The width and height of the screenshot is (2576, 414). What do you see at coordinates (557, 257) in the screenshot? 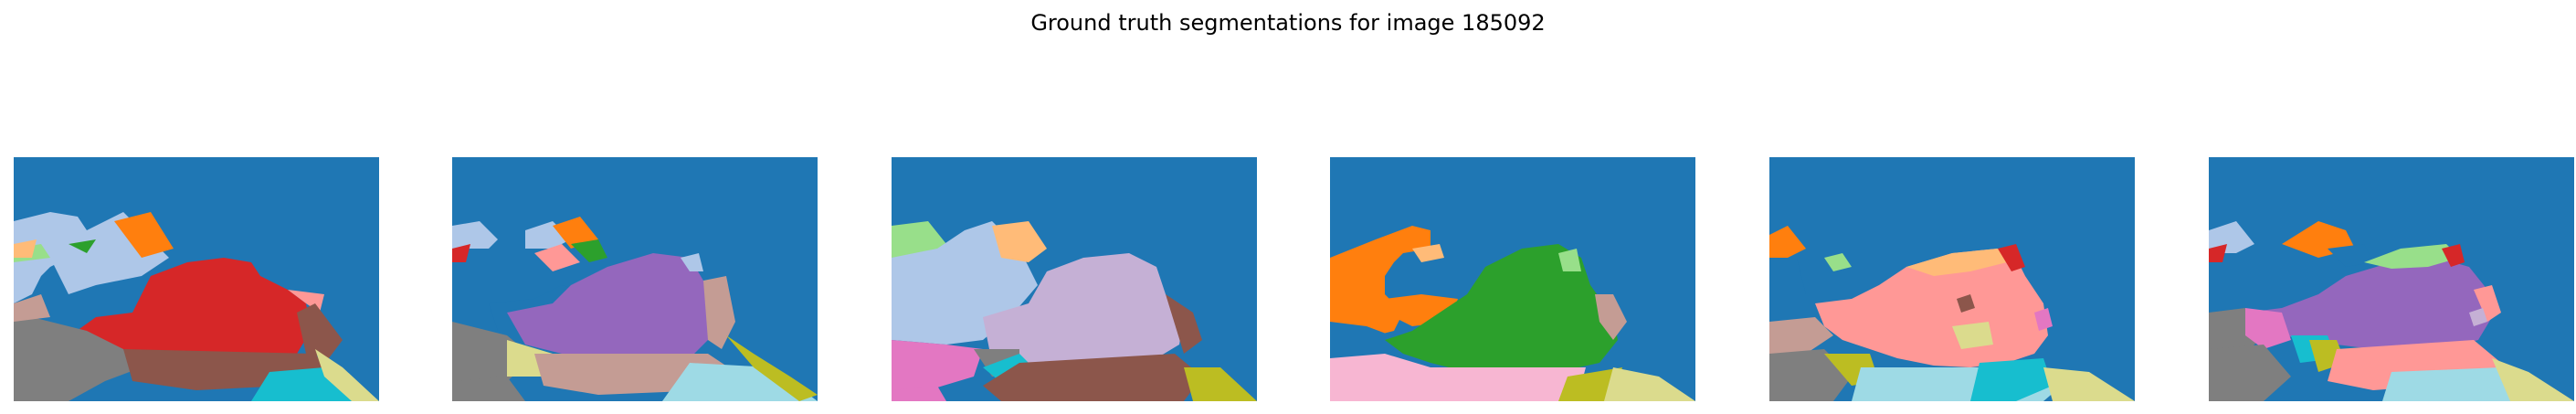
I see `region-pink-patch` at bounding box center [557, 257].